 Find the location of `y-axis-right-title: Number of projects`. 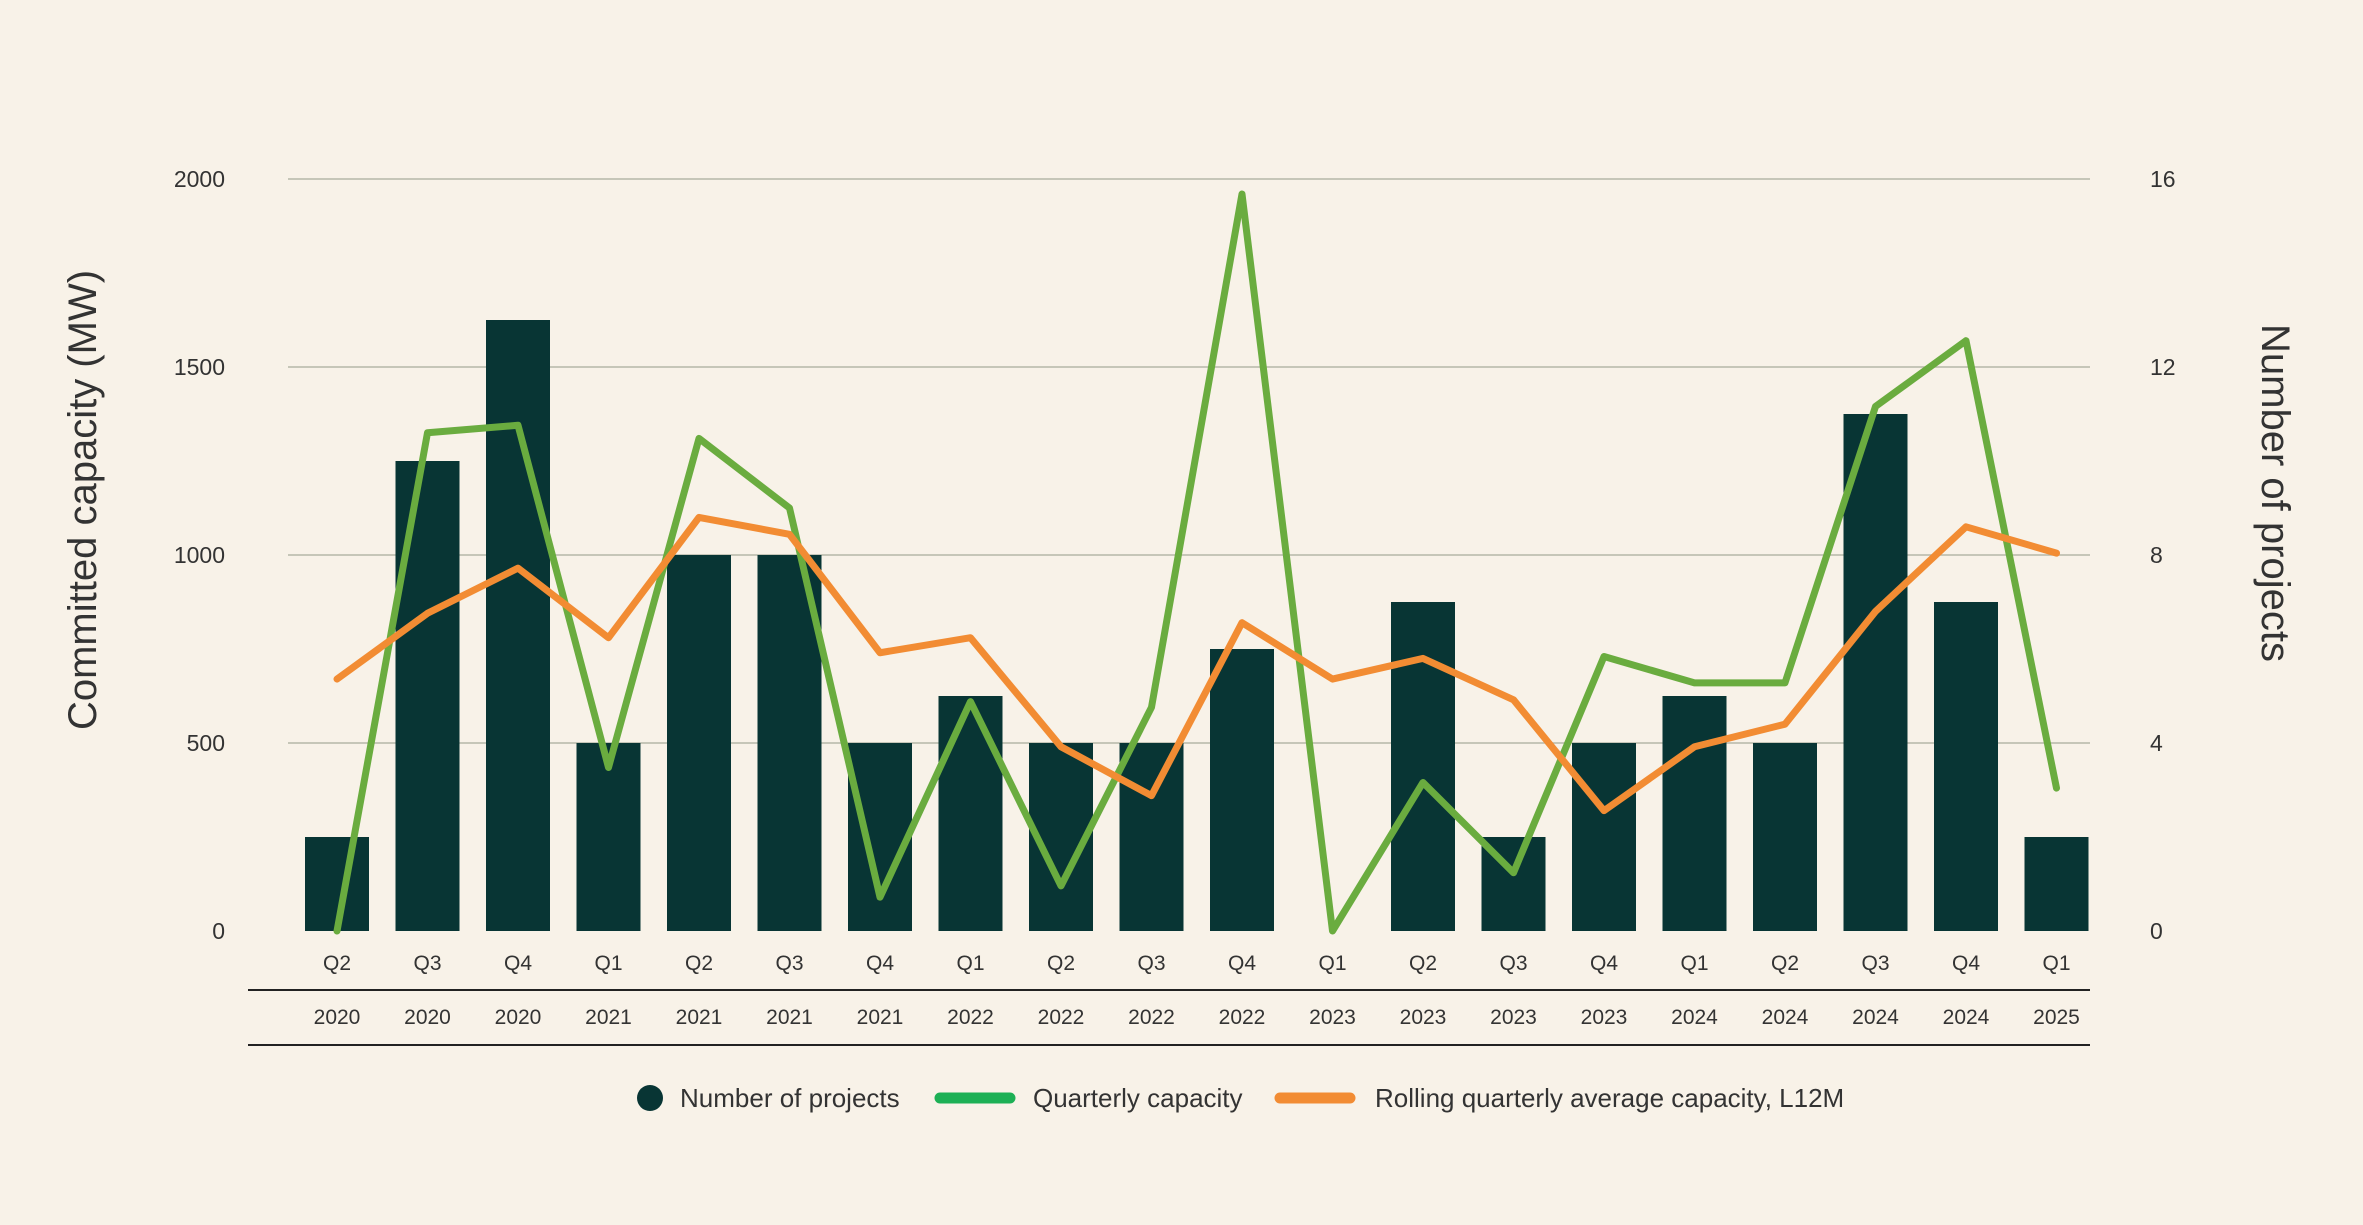

y-axis-right-title: Number of projects is located at coordinates (2275, 493).